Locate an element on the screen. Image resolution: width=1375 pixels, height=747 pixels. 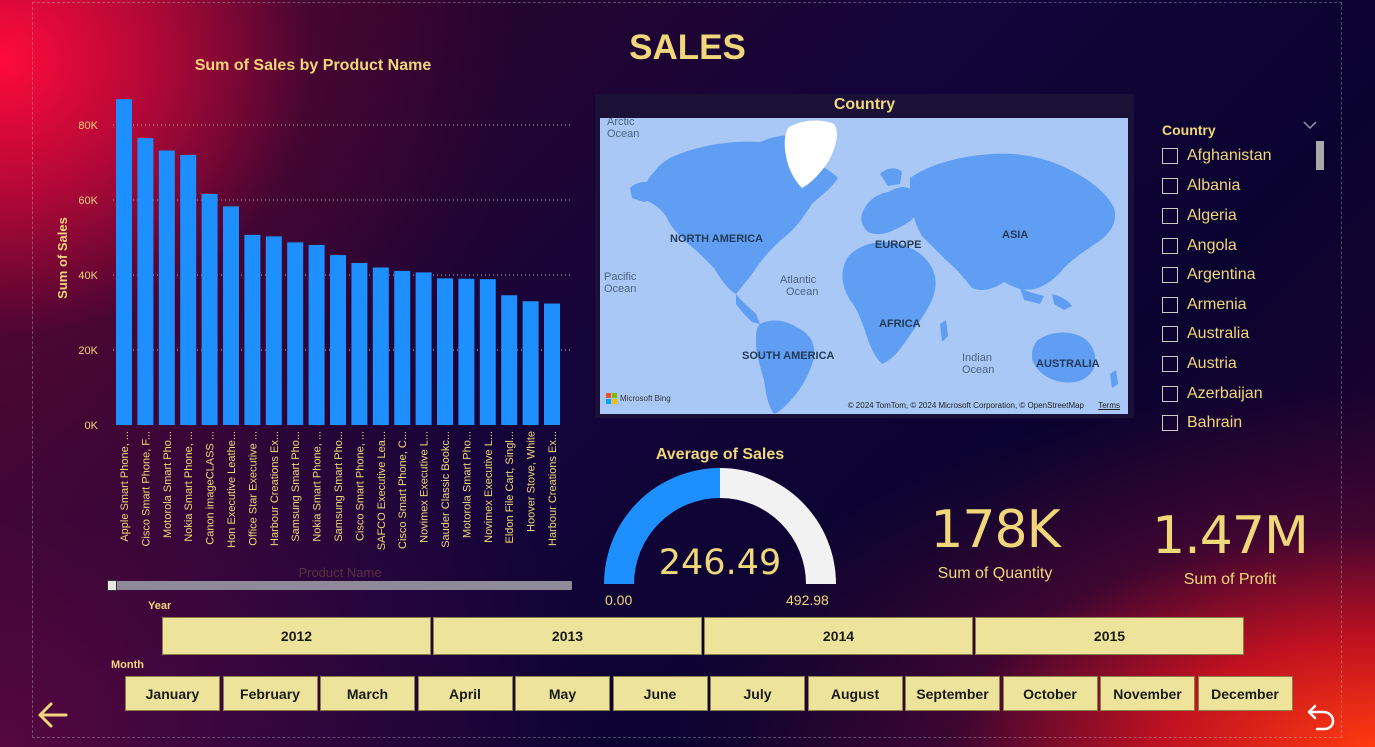
page-title: SALES is located at coordinates (687, 47).